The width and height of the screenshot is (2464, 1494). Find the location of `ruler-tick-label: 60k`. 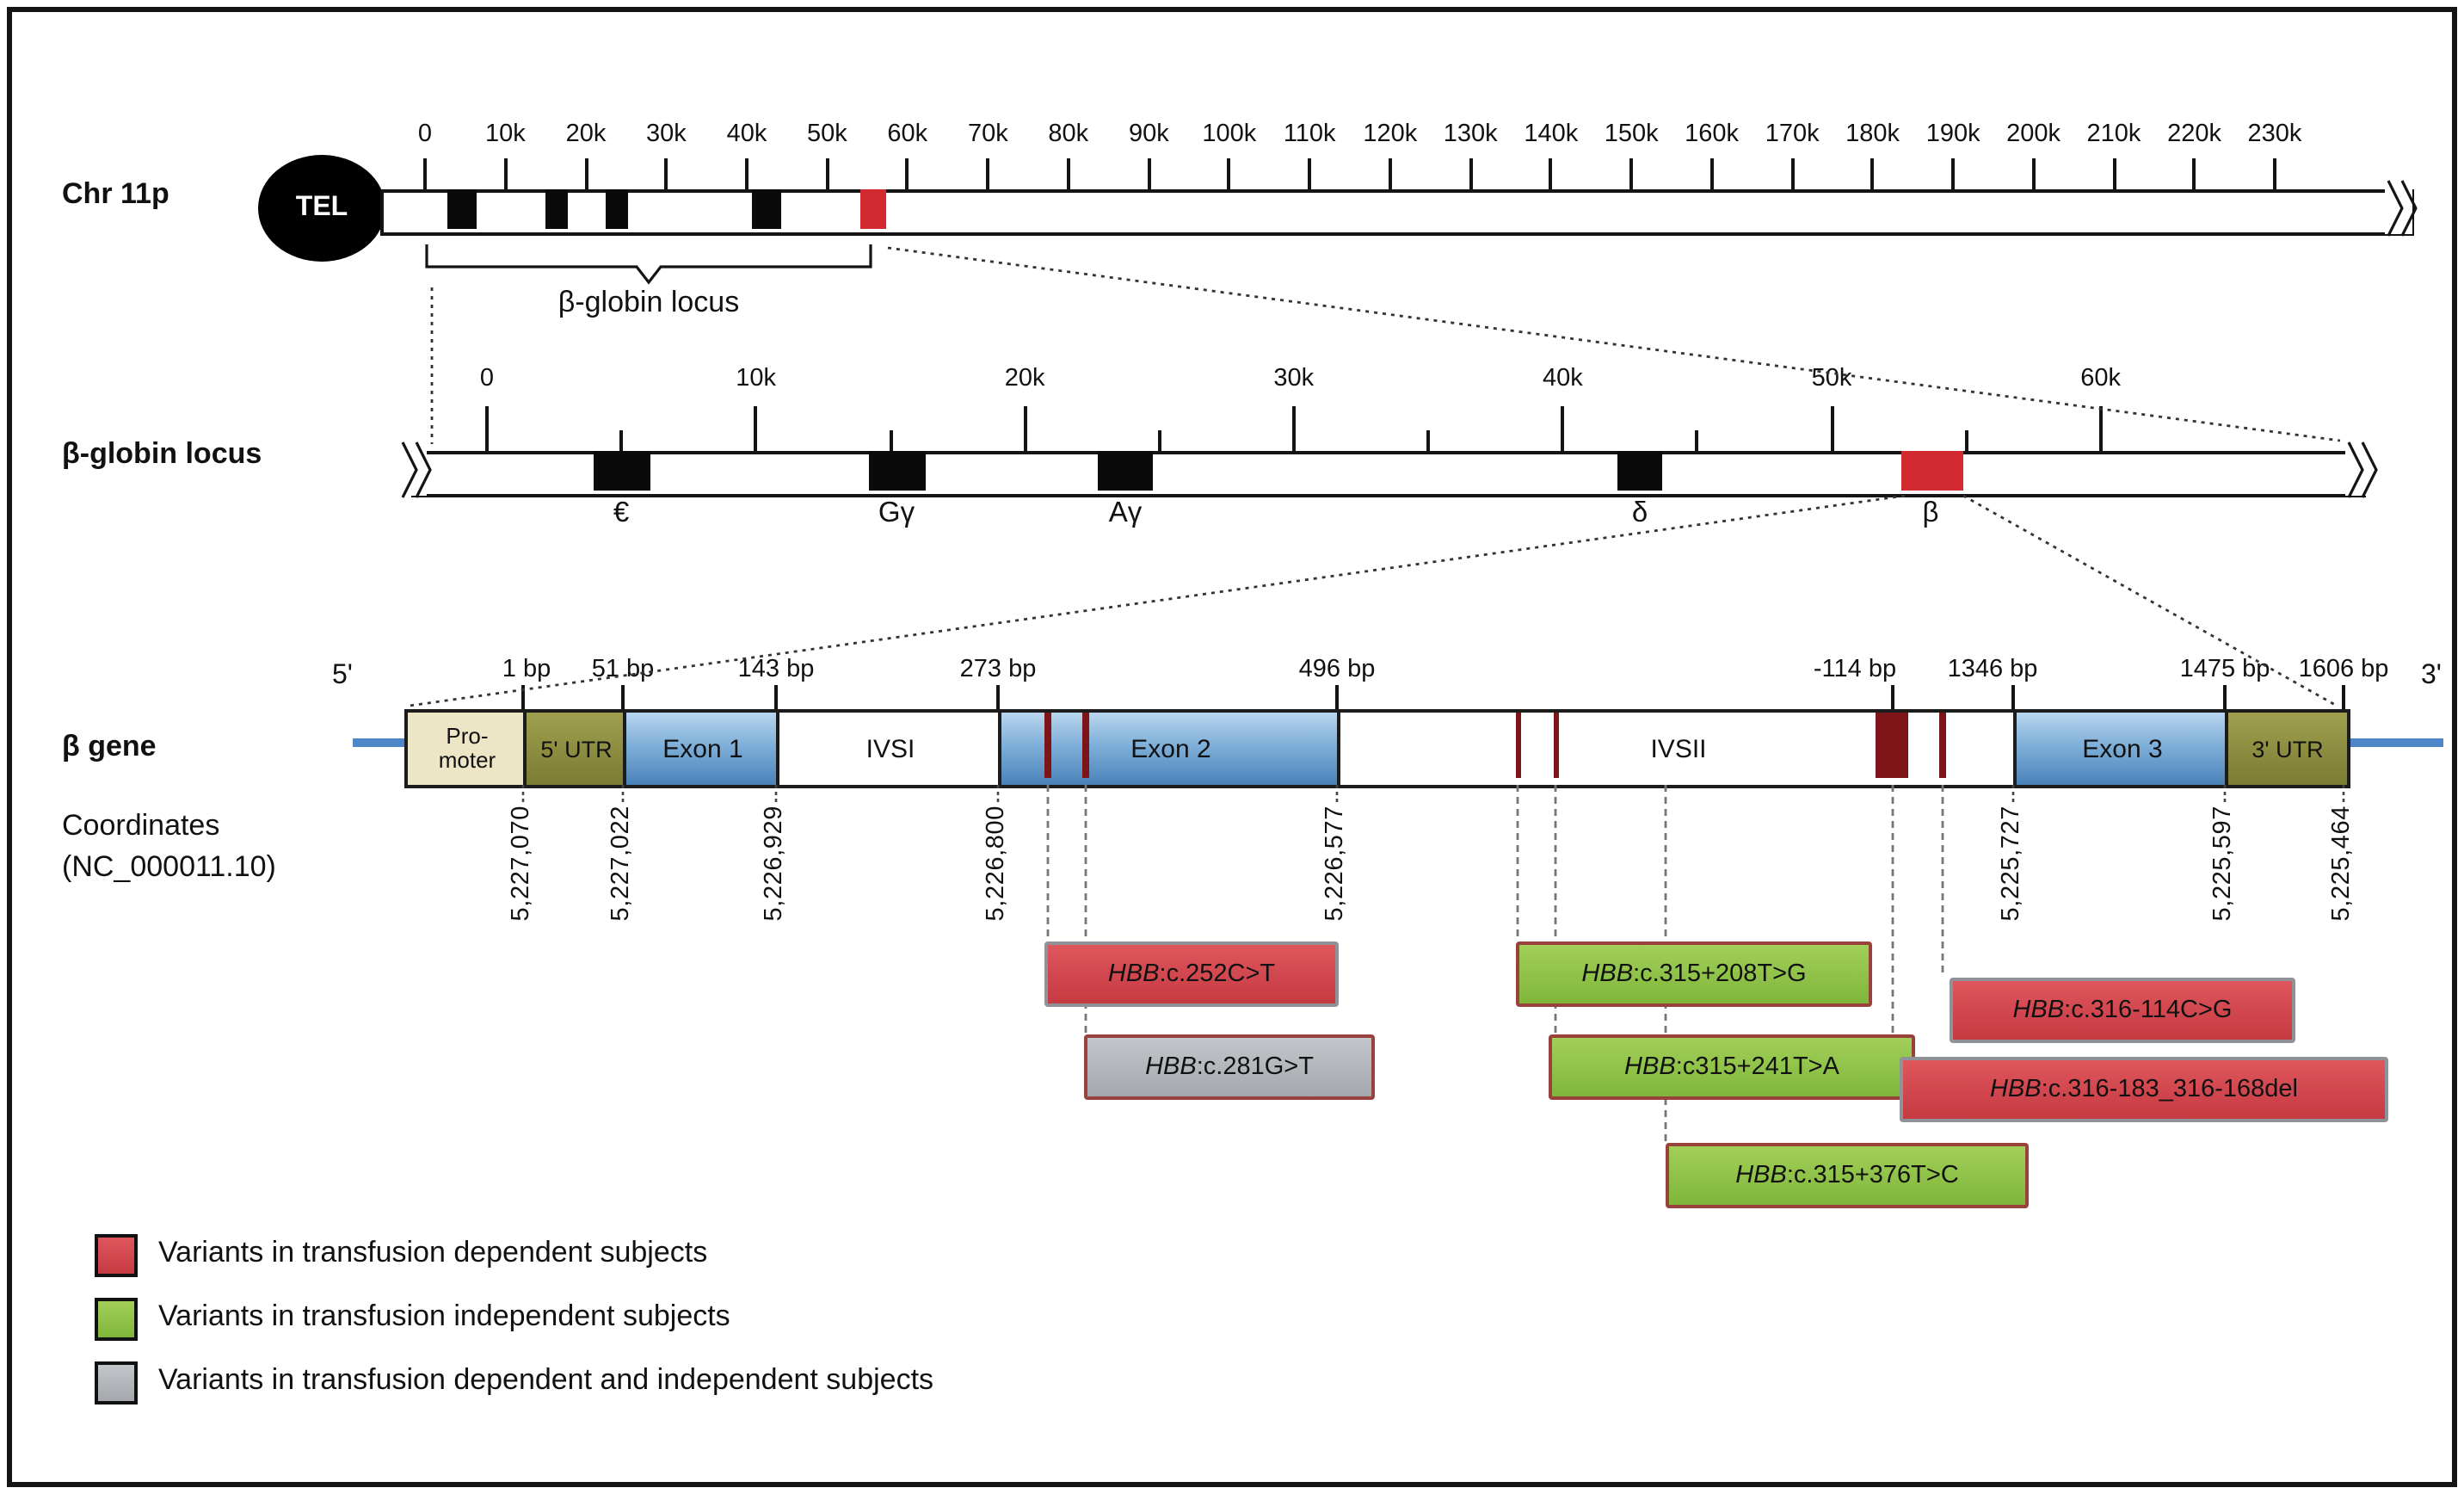

ruler-tick-label: 60k is located at coordinates (2101, 378).